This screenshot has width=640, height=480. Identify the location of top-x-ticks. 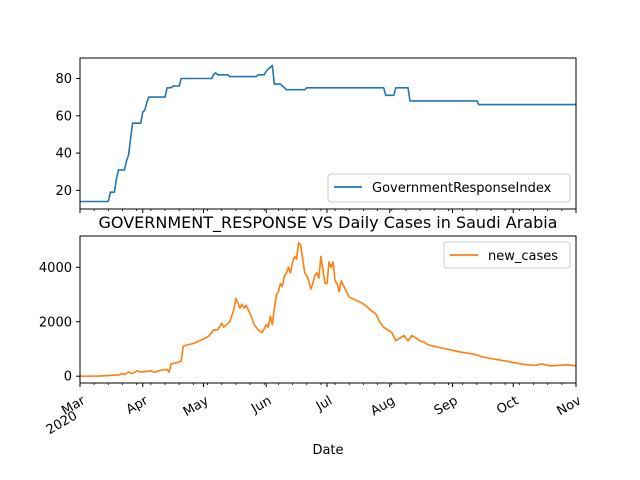
(328, 211).